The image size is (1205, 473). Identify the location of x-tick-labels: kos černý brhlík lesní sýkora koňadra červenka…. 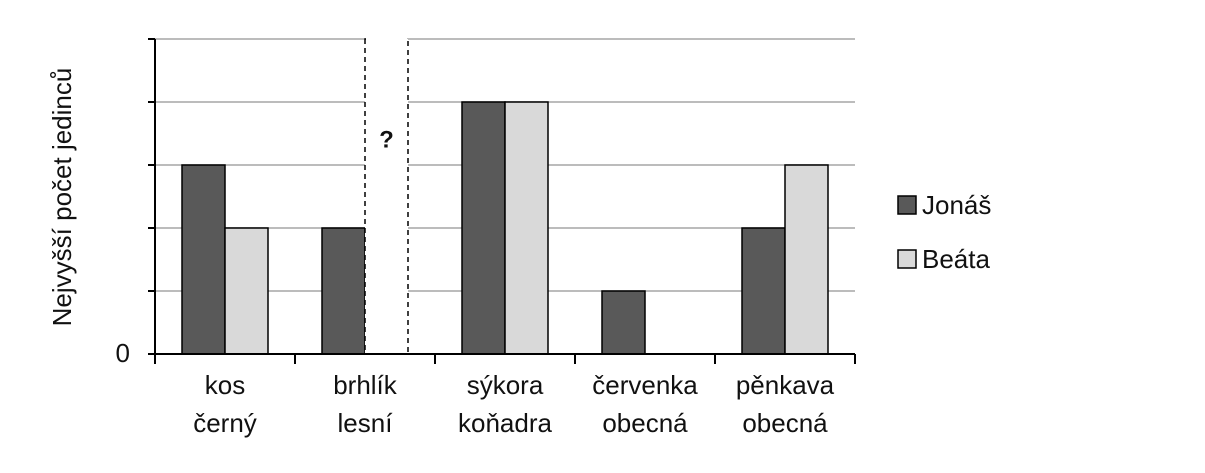
(513, 404).